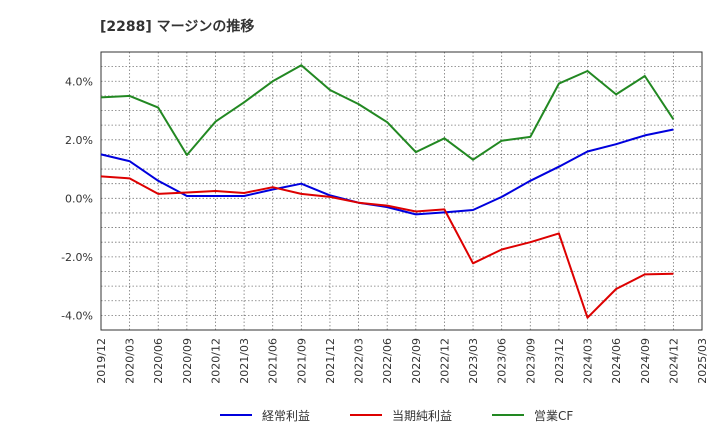 The image size is (720, 440). What do you see at coordinates (330, 361) in the screenshot?
I see `x-tick-label: 2021/12` at bounding box center [330, 361].